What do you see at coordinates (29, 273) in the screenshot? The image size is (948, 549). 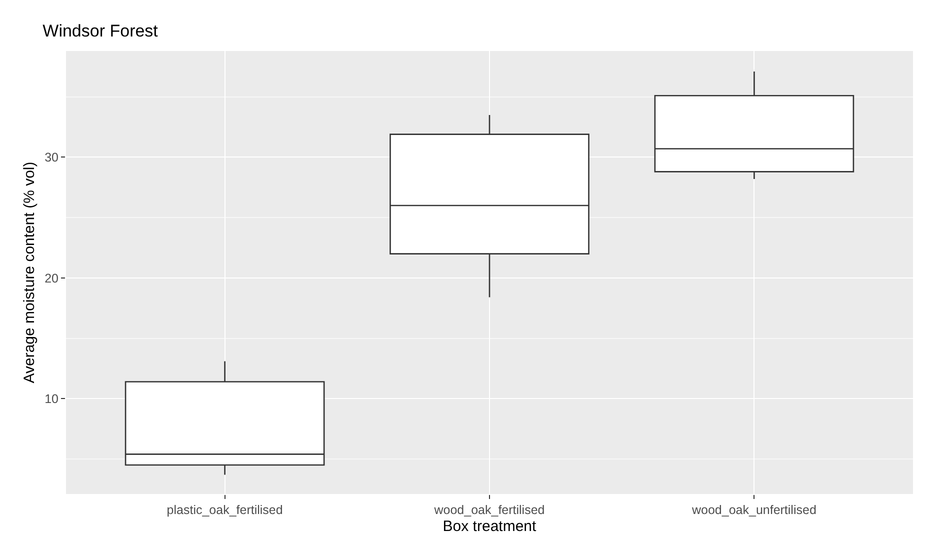 I see `y-axis-title: Average moisture content (% vol)` at bounding box center [29, 273].